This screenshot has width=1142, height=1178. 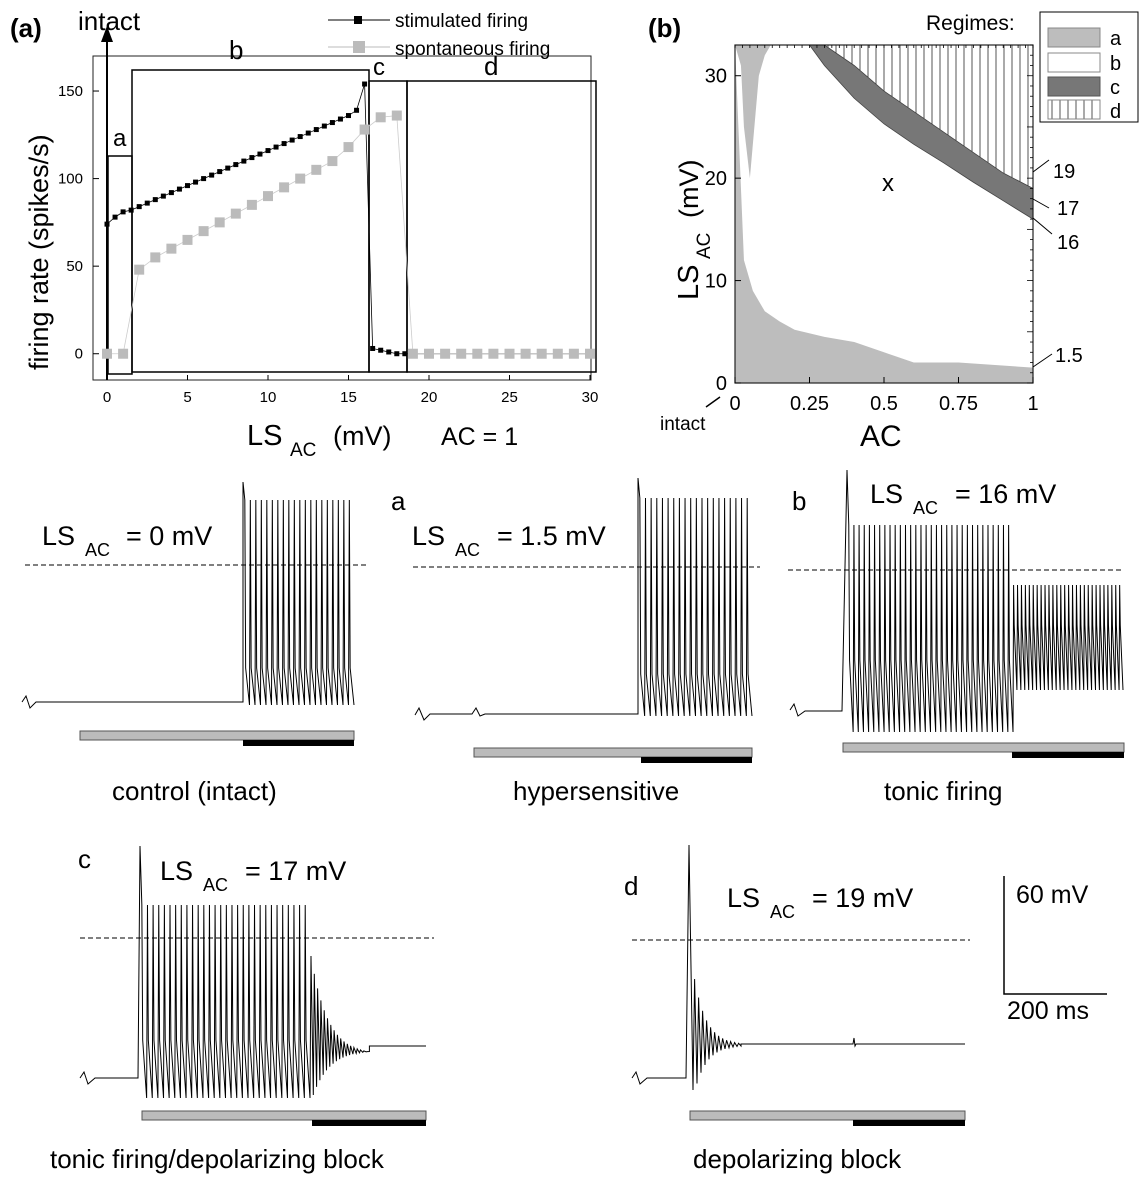 I want to click on panel-a-series, so click(x=348, y=220).